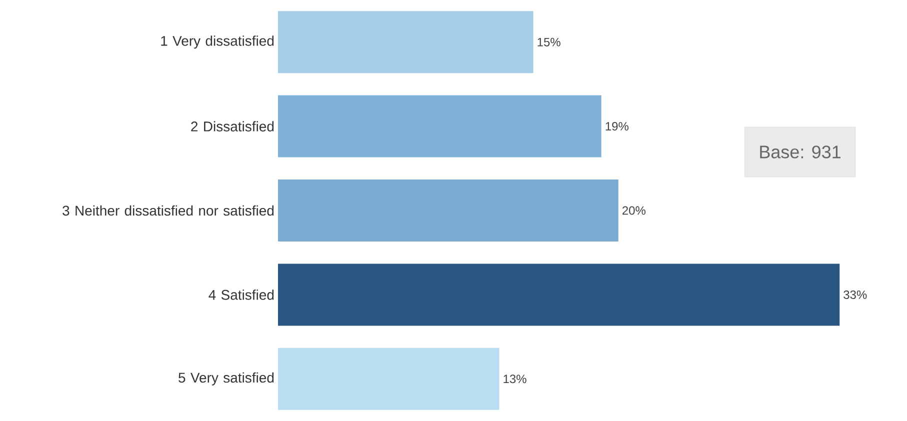 This screenshot has height=421, width=907. What do you see at coordinates (232, 126) in the screenshot?
I see `y-tick-label: 2 Dissatisfied` at bounding box center [232, 126].